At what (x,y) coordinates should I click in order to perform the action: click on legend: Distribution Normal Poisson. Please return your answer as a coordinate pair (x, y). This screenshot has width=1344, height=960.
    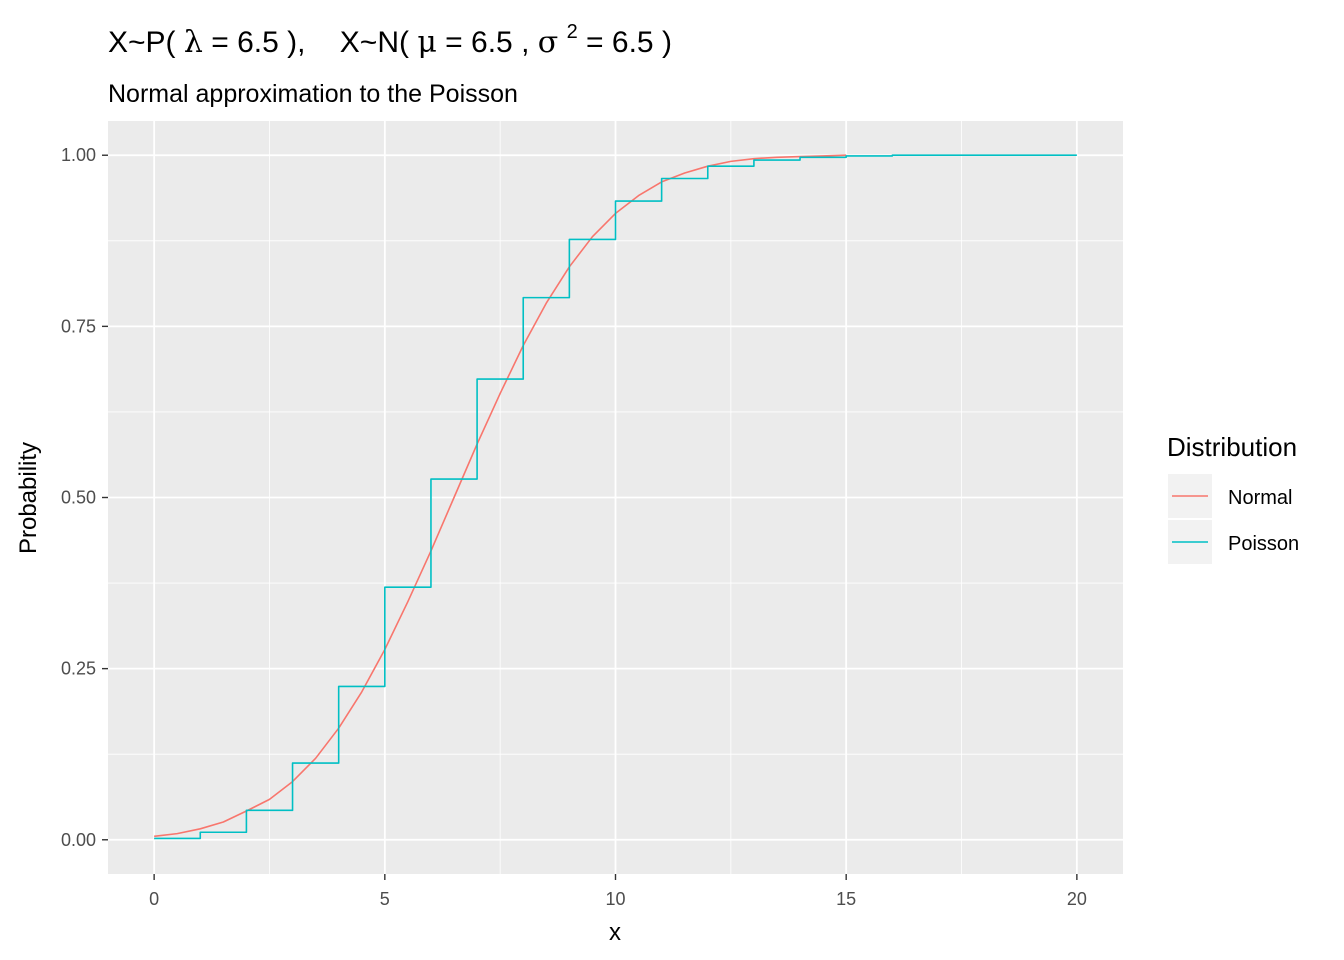
    Looking at the image, I should click on (1233, 498).